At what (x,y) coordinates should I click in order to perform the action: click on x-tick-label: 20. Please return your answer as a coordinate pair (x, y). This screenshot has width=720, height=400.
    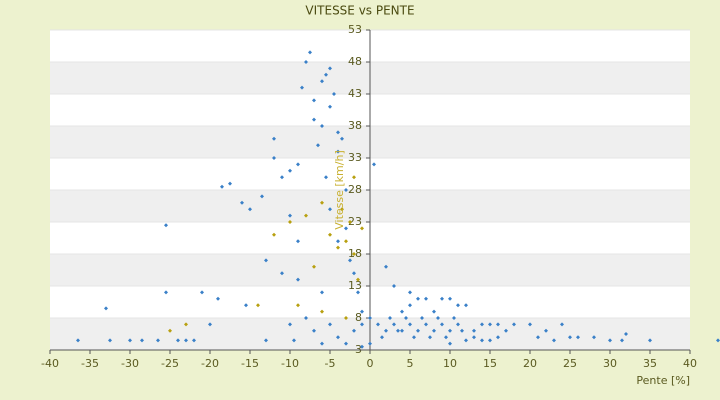
    Looking at the image, I should click on (530, 363).